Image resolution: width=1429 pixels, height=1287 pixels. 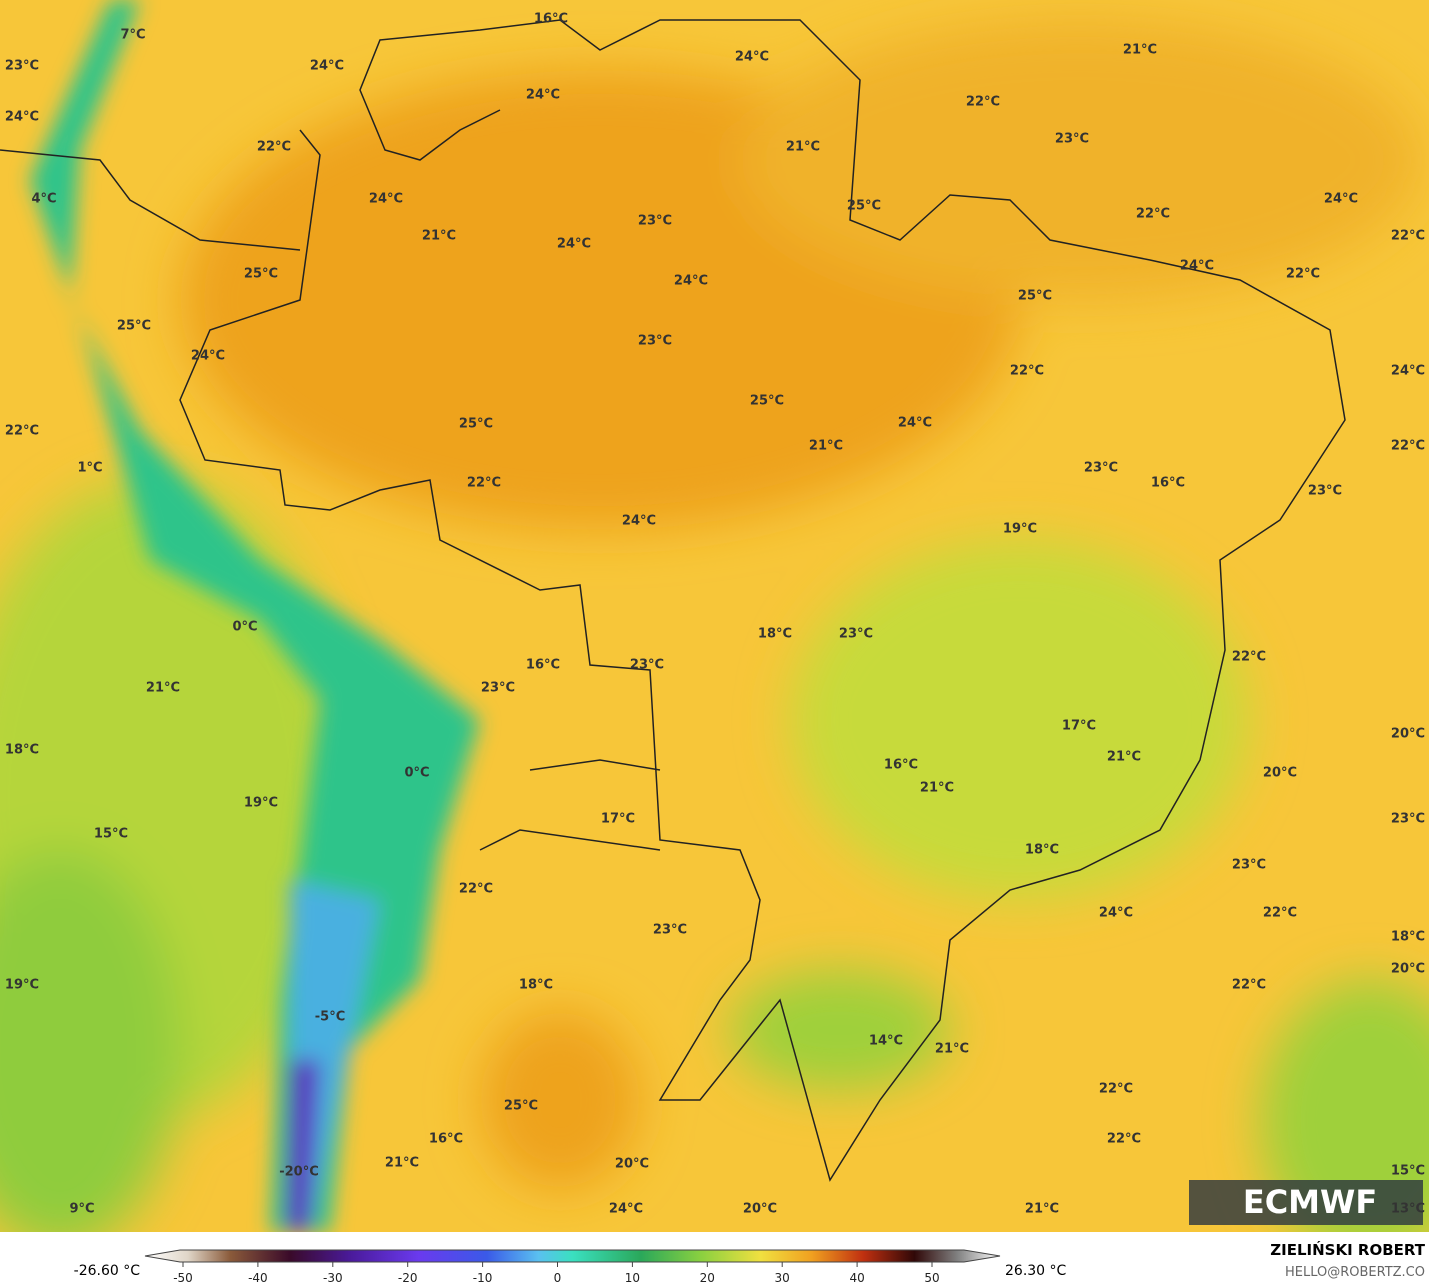 What do you see at coordinates (1347, 1249) in the screenshot?
I see `author: ZIELIŃSKI ROBERT` at bounding box center [1347, 1249].